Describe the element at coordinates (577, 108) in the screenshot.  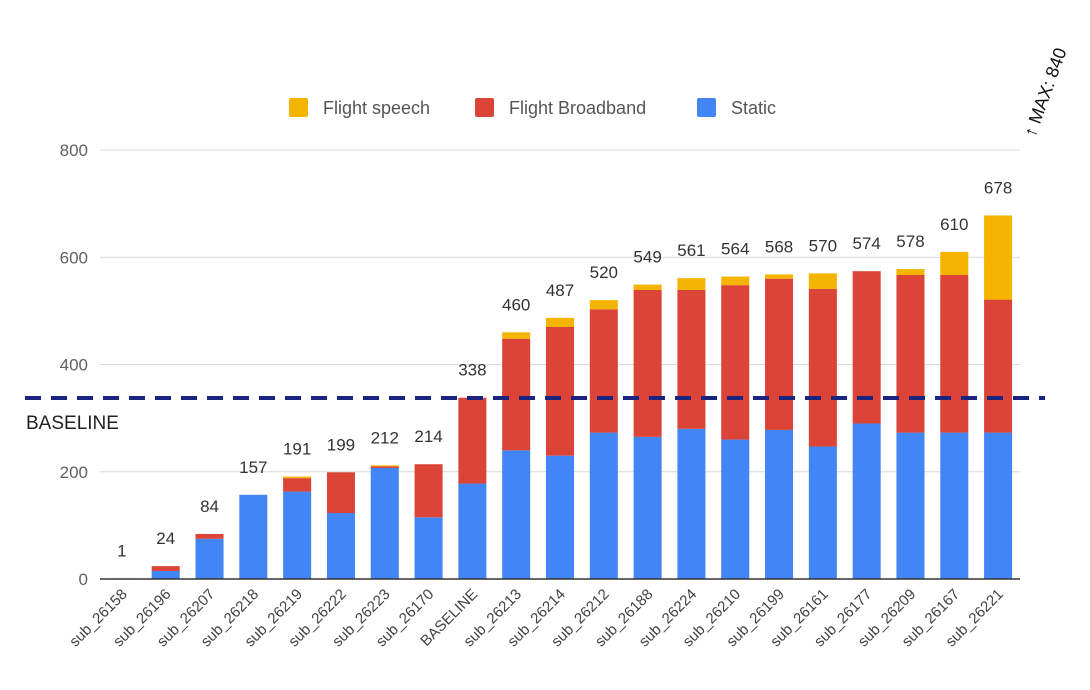
I see `legend-label: Flight Broadband` at that location.